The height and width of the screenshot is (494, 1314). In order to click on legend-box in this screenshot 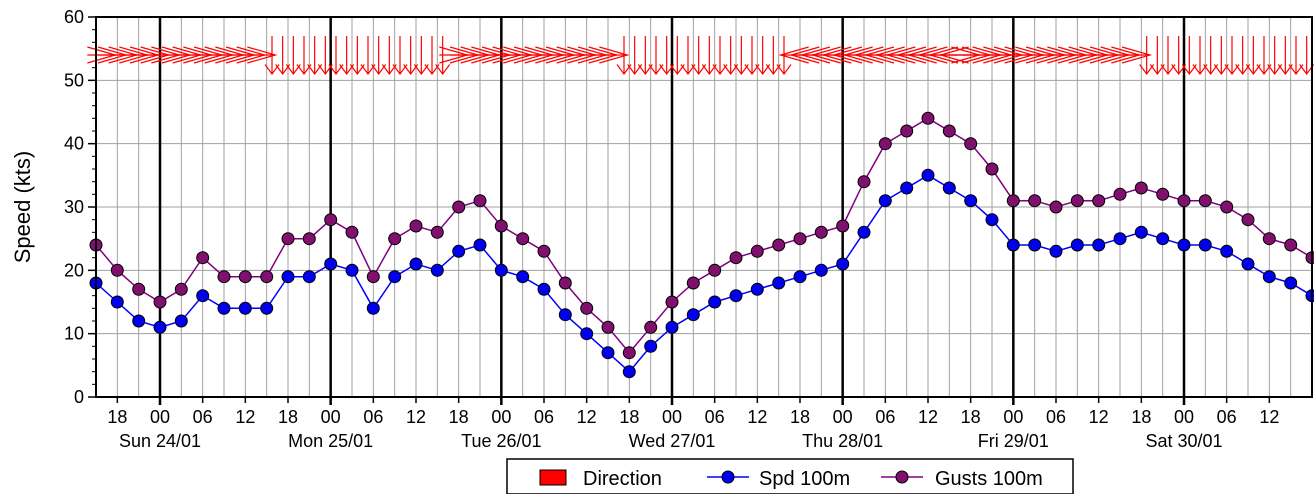, I will do `click(790, 476)`.